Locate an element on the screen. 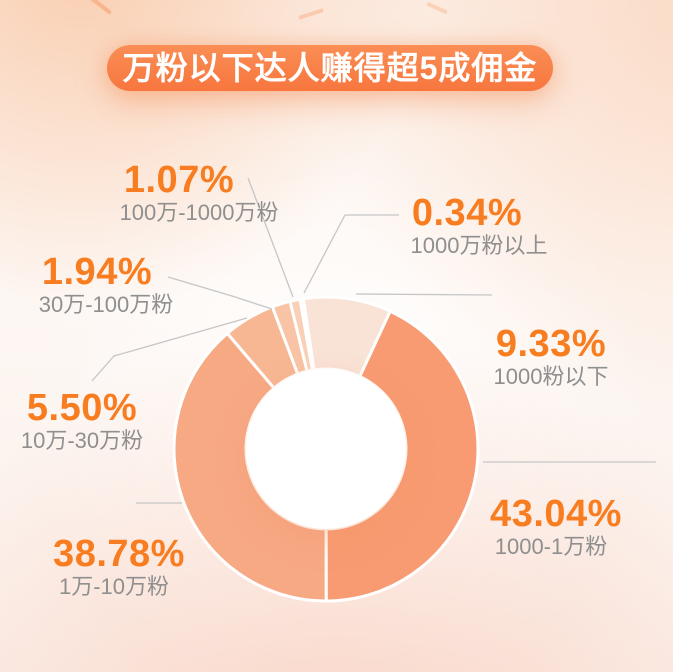 Image resolution: width=673 pixels, height=672 pixels. label-10k-100k: 38.78% 1万-10万粉 is located at coordinates (119, 567).